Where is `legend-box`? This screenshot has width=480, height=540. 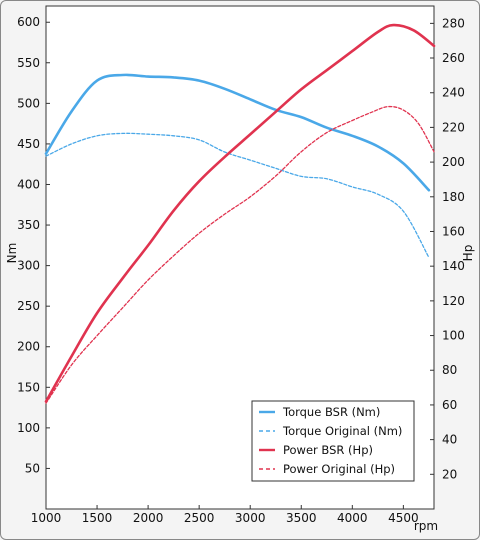 legend-box is located at coordinates (333, 441).